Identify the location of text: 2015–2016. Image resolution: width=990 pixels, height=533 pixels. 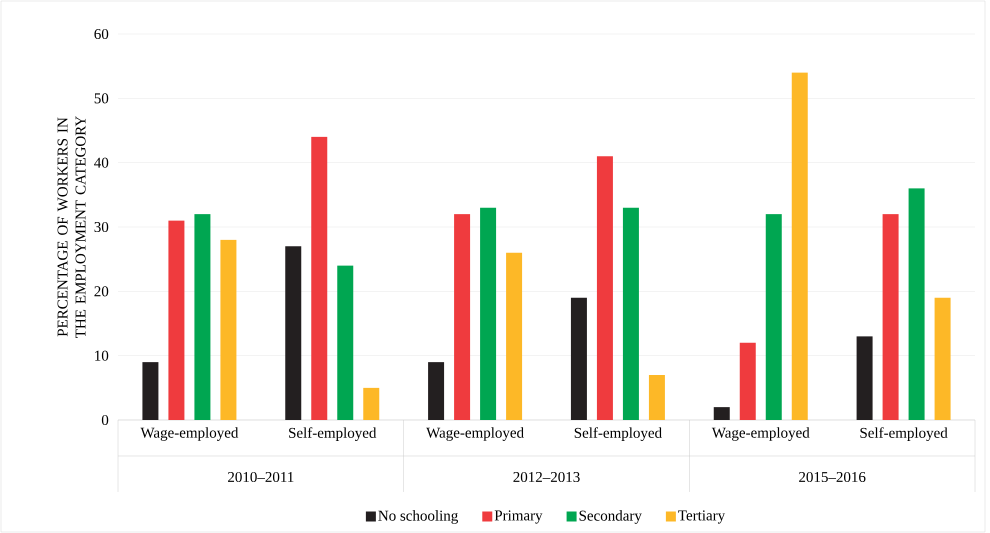
(832, 477).